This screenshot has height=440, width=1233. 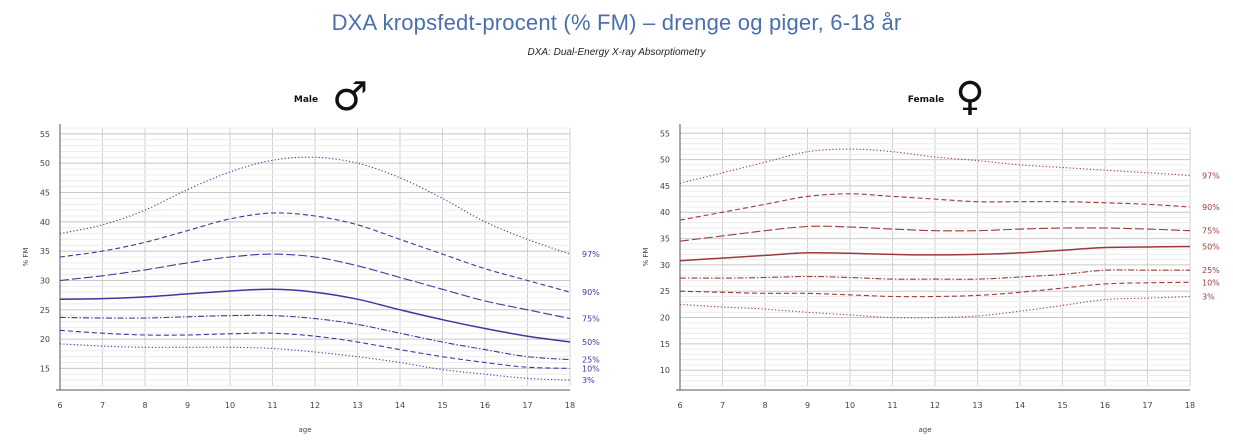 I want to click on chart-male-x-axis-label: age, so click(x=304, y=430).